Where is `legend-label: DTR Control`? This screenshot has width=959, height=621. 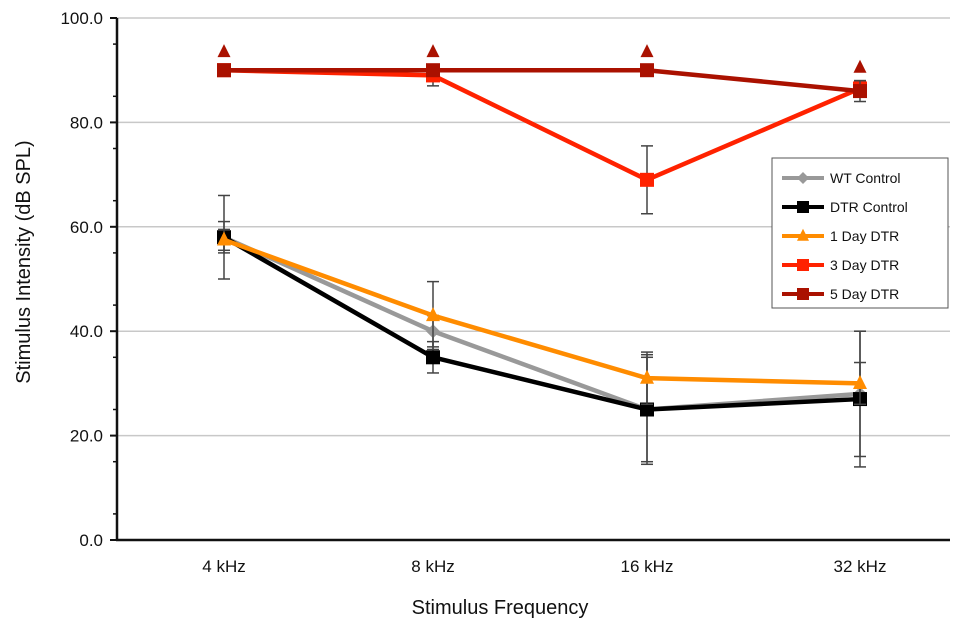
legend-label: DTR Control is located at coordinates (869, 207).